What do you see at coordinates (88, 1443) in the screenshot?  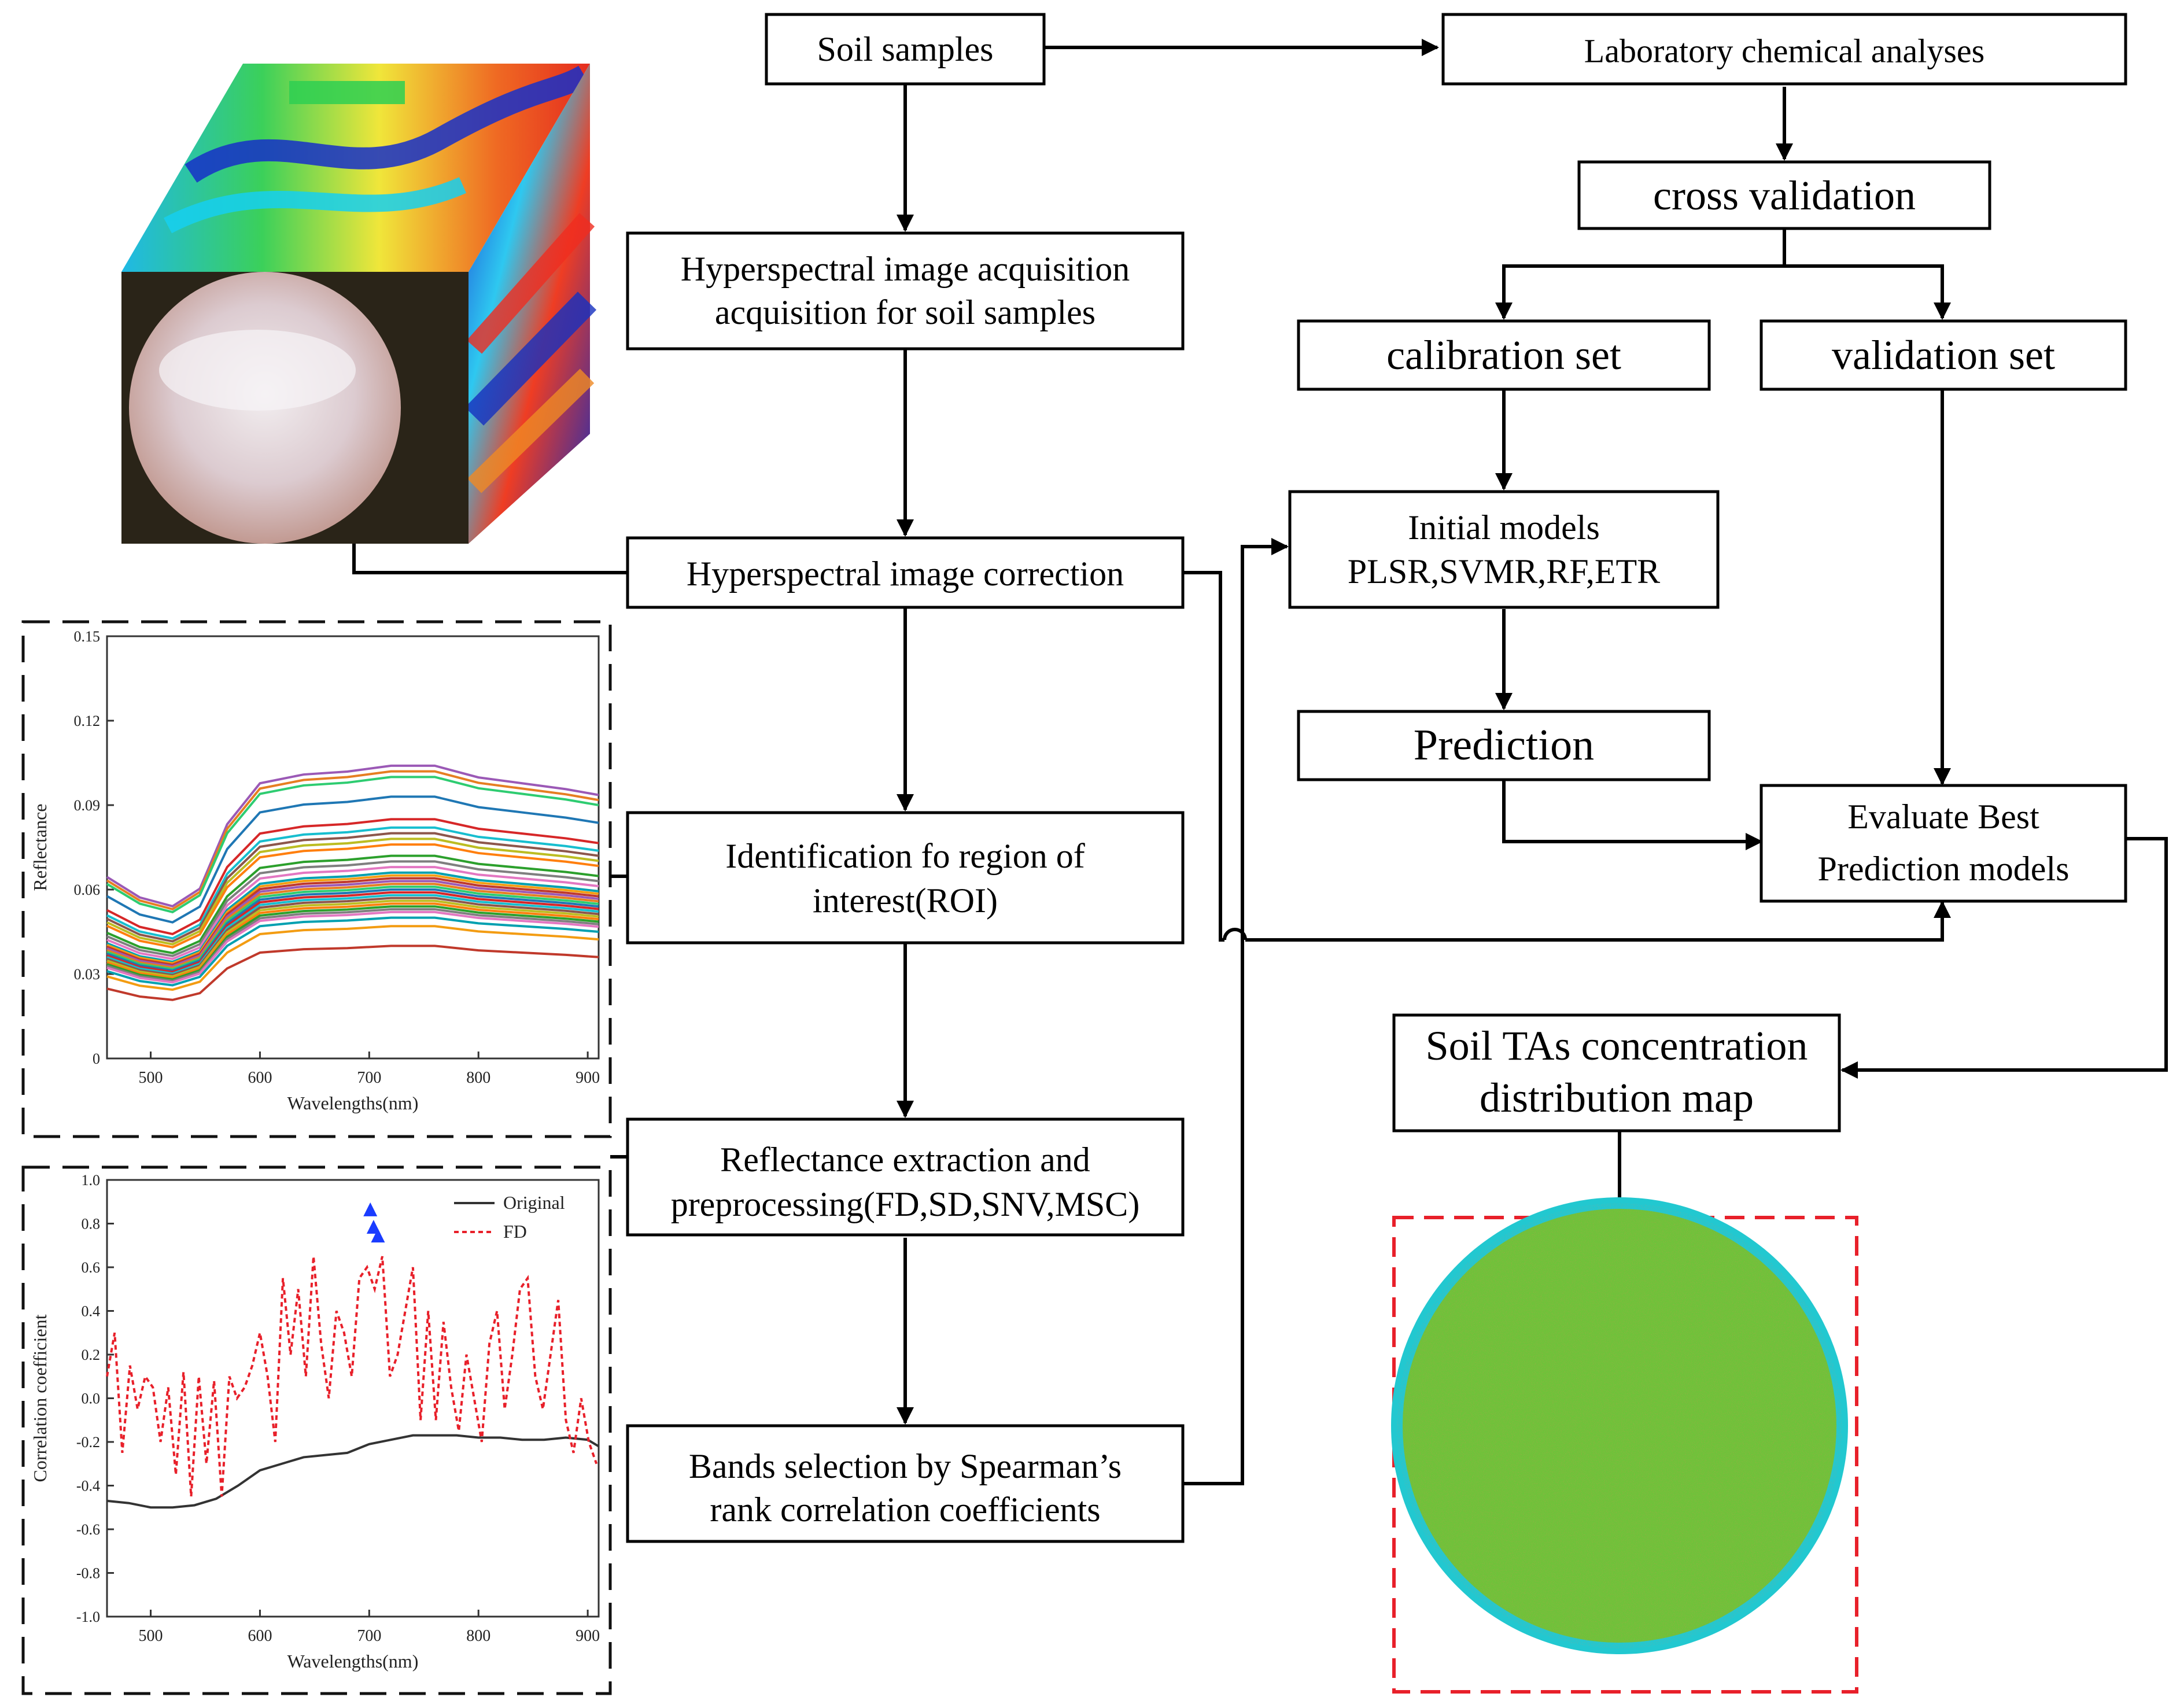 I see `y-tick-label: -0.2` at bounding box center [88, 1443].